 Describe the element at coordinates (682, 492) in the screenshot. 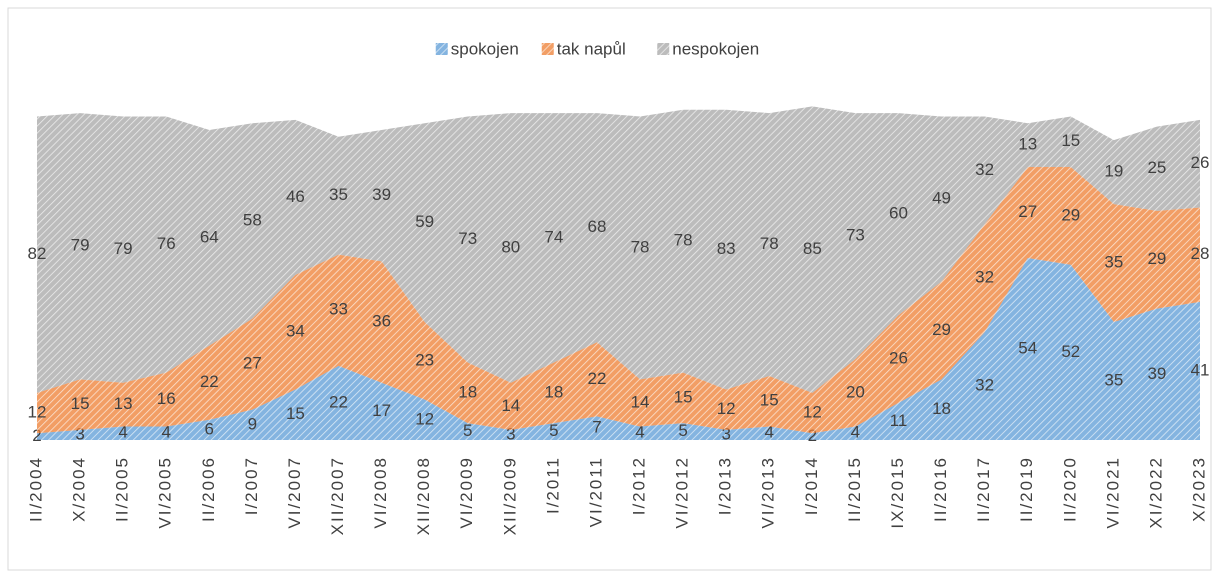

I see `x-tick-label: VI/2012` at that location.